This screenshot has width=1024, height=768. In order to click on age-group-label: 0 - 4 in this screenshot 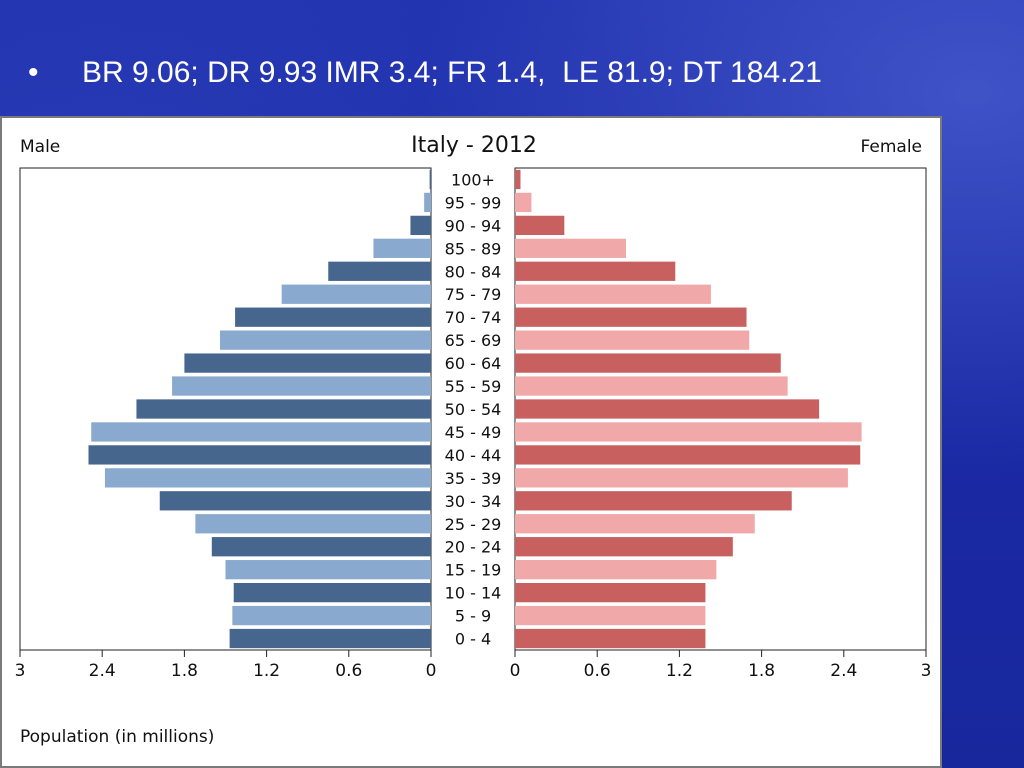, I will do `click(473, 639)`.